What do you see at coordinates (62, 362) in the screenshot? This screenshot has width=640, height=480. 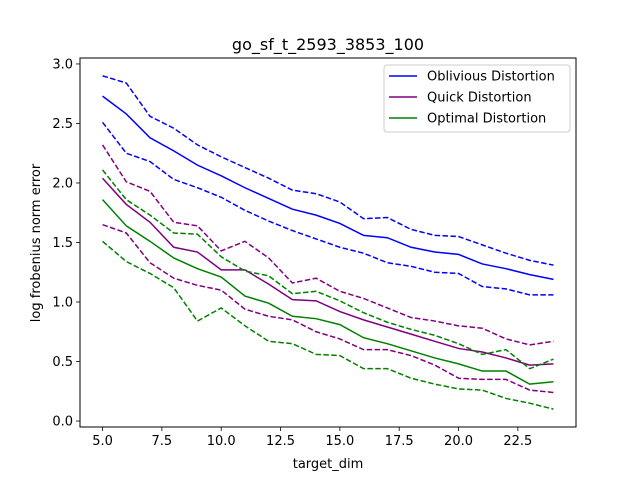 I see `y-tick-label: 0.5` at bounding box center [62, 362].